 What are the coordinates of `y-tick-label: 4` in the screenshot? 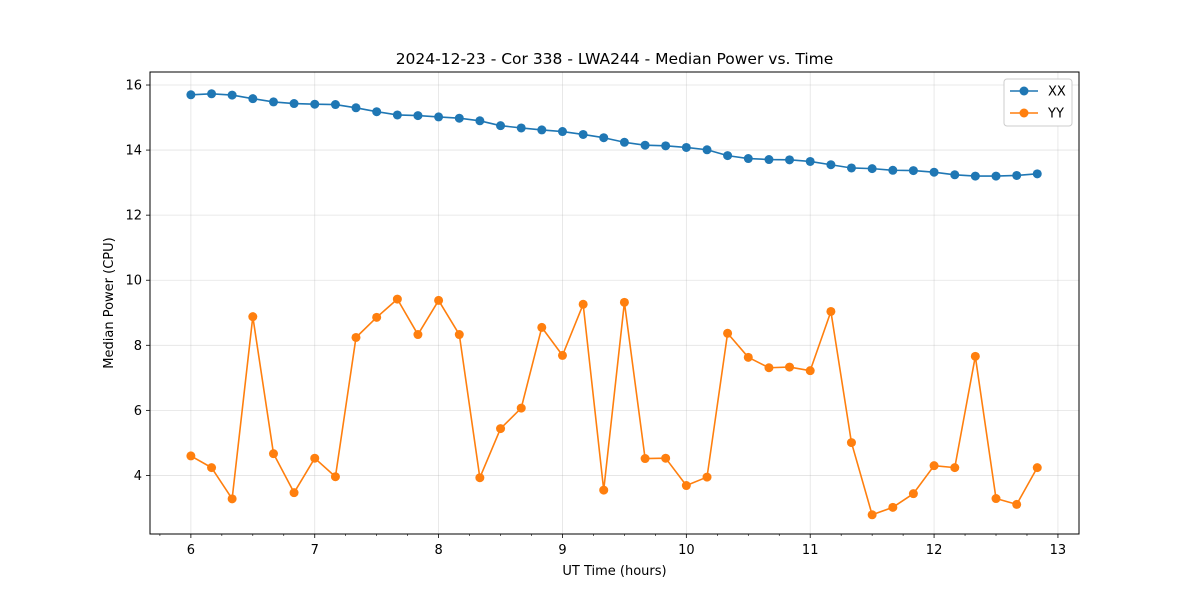 It's located at (138, 476).